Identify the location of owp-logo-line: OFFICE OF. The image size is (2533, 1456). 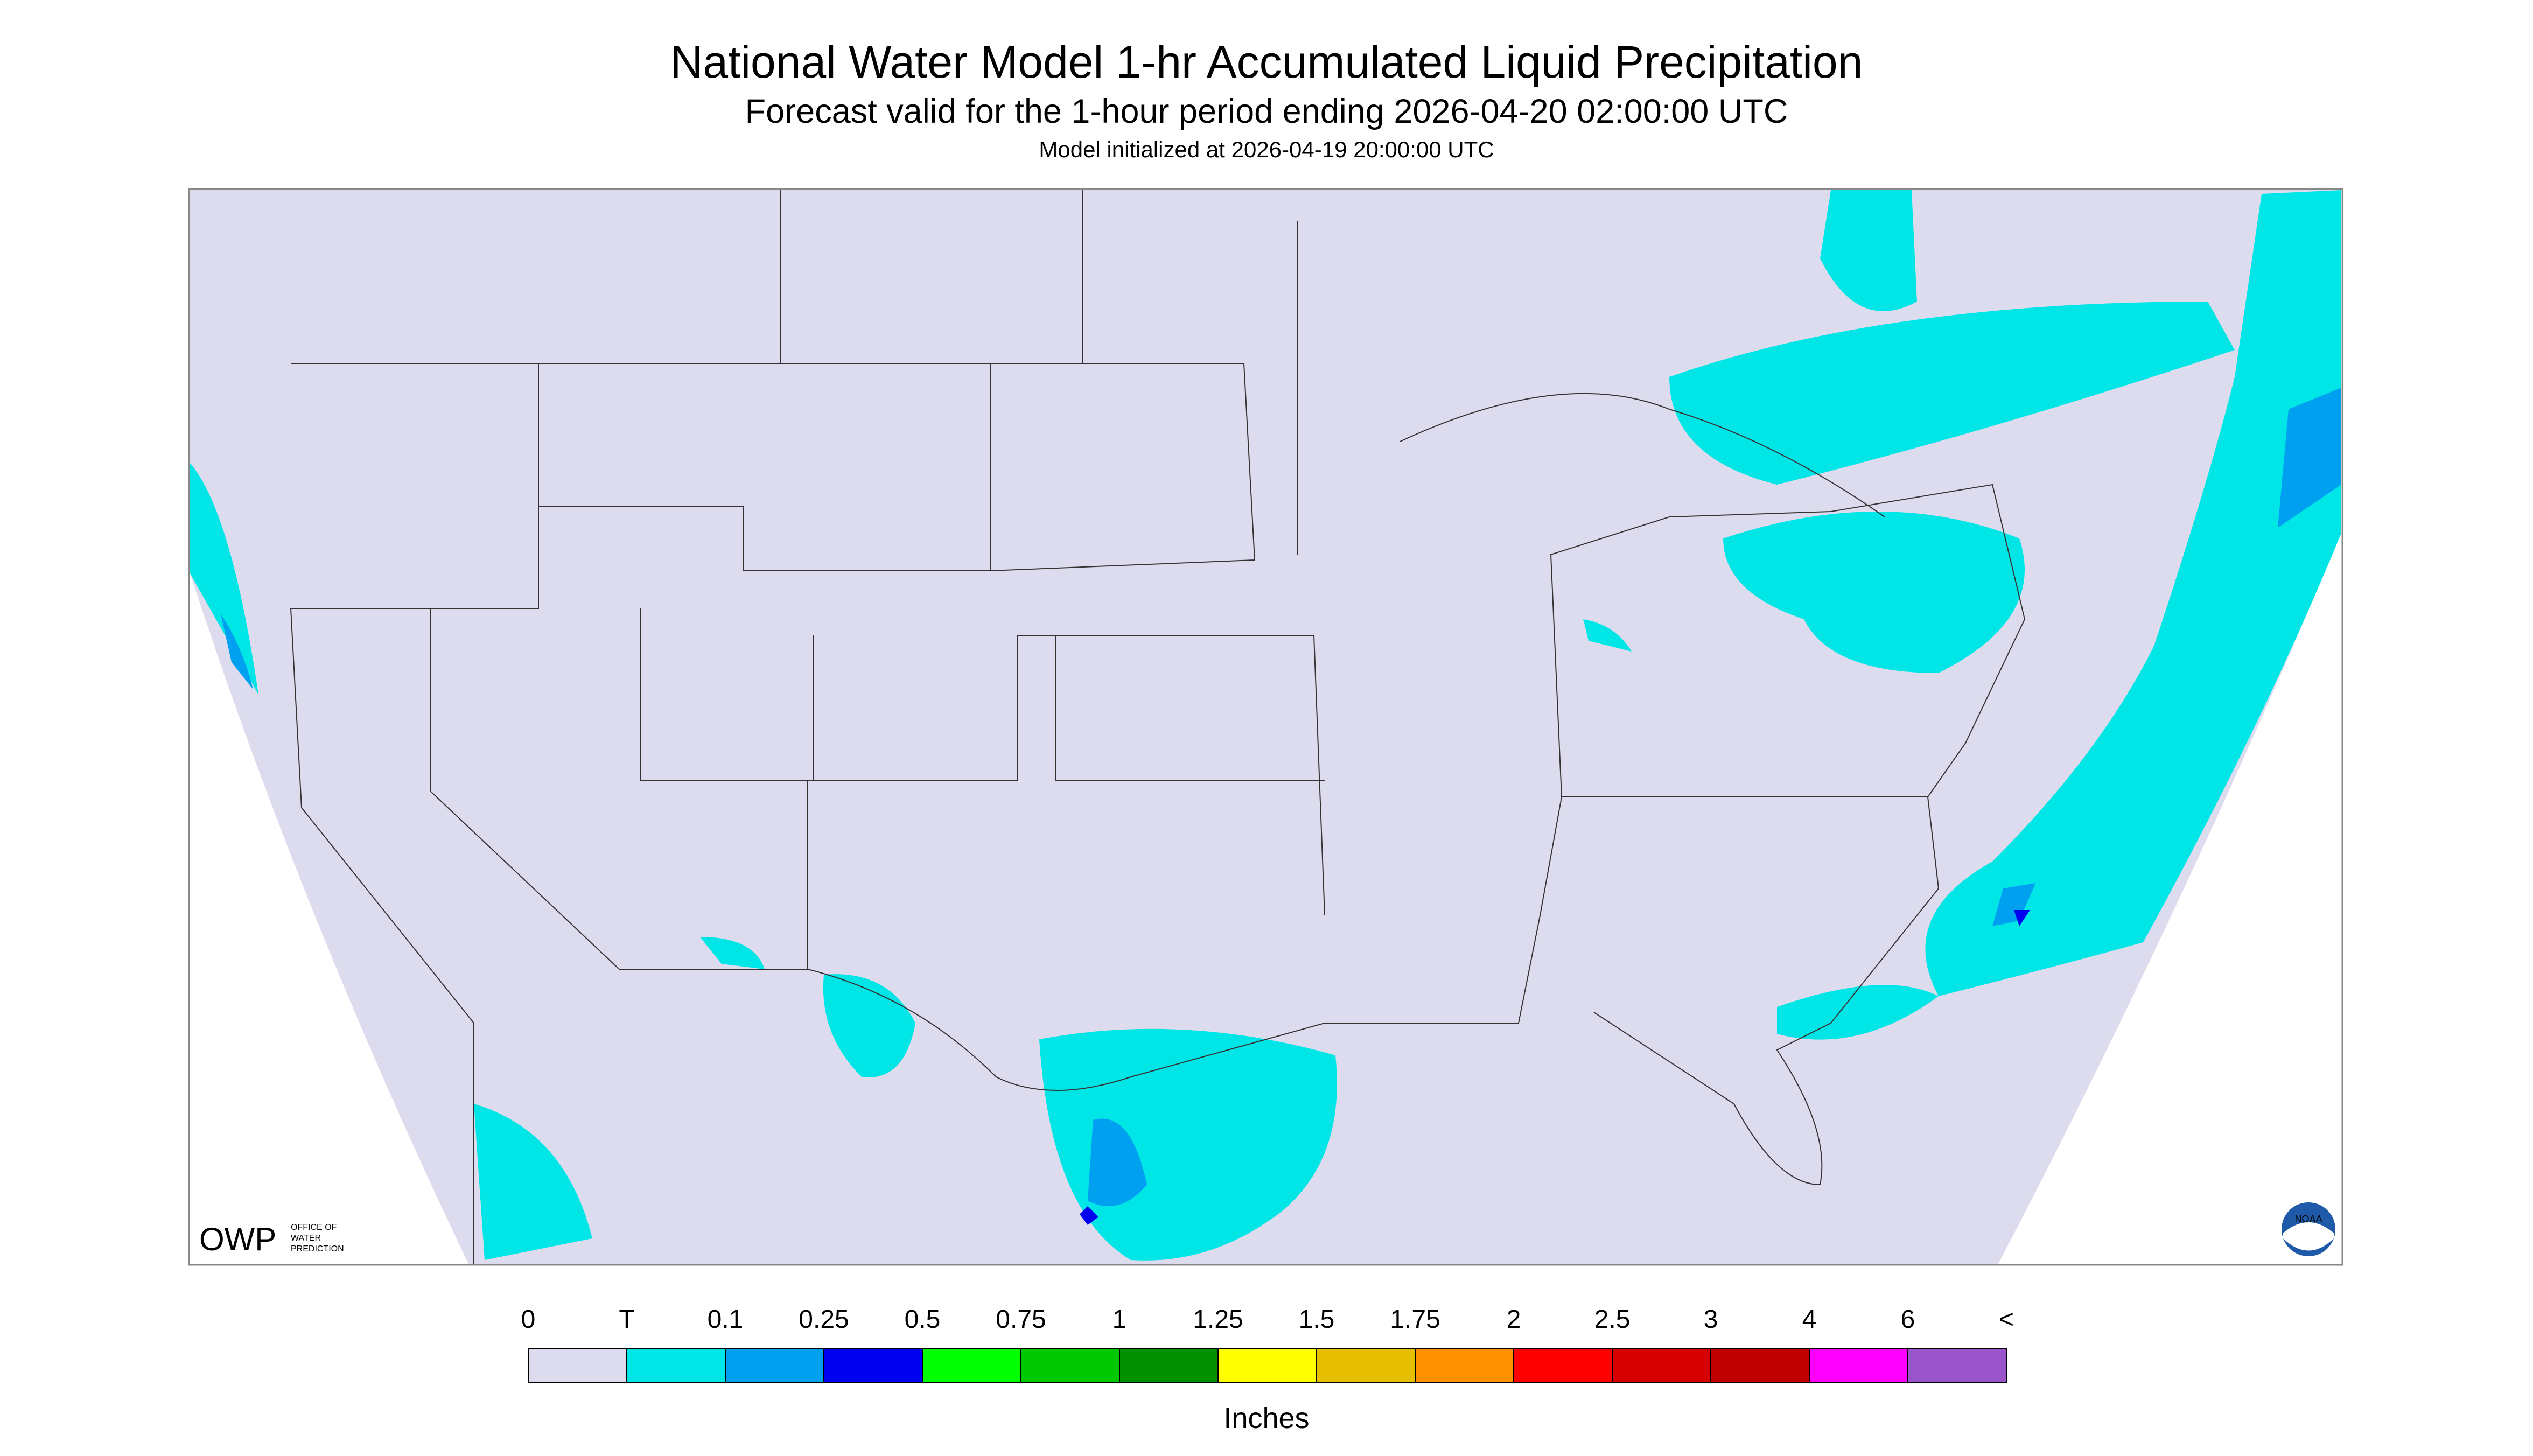
(314, 1227).